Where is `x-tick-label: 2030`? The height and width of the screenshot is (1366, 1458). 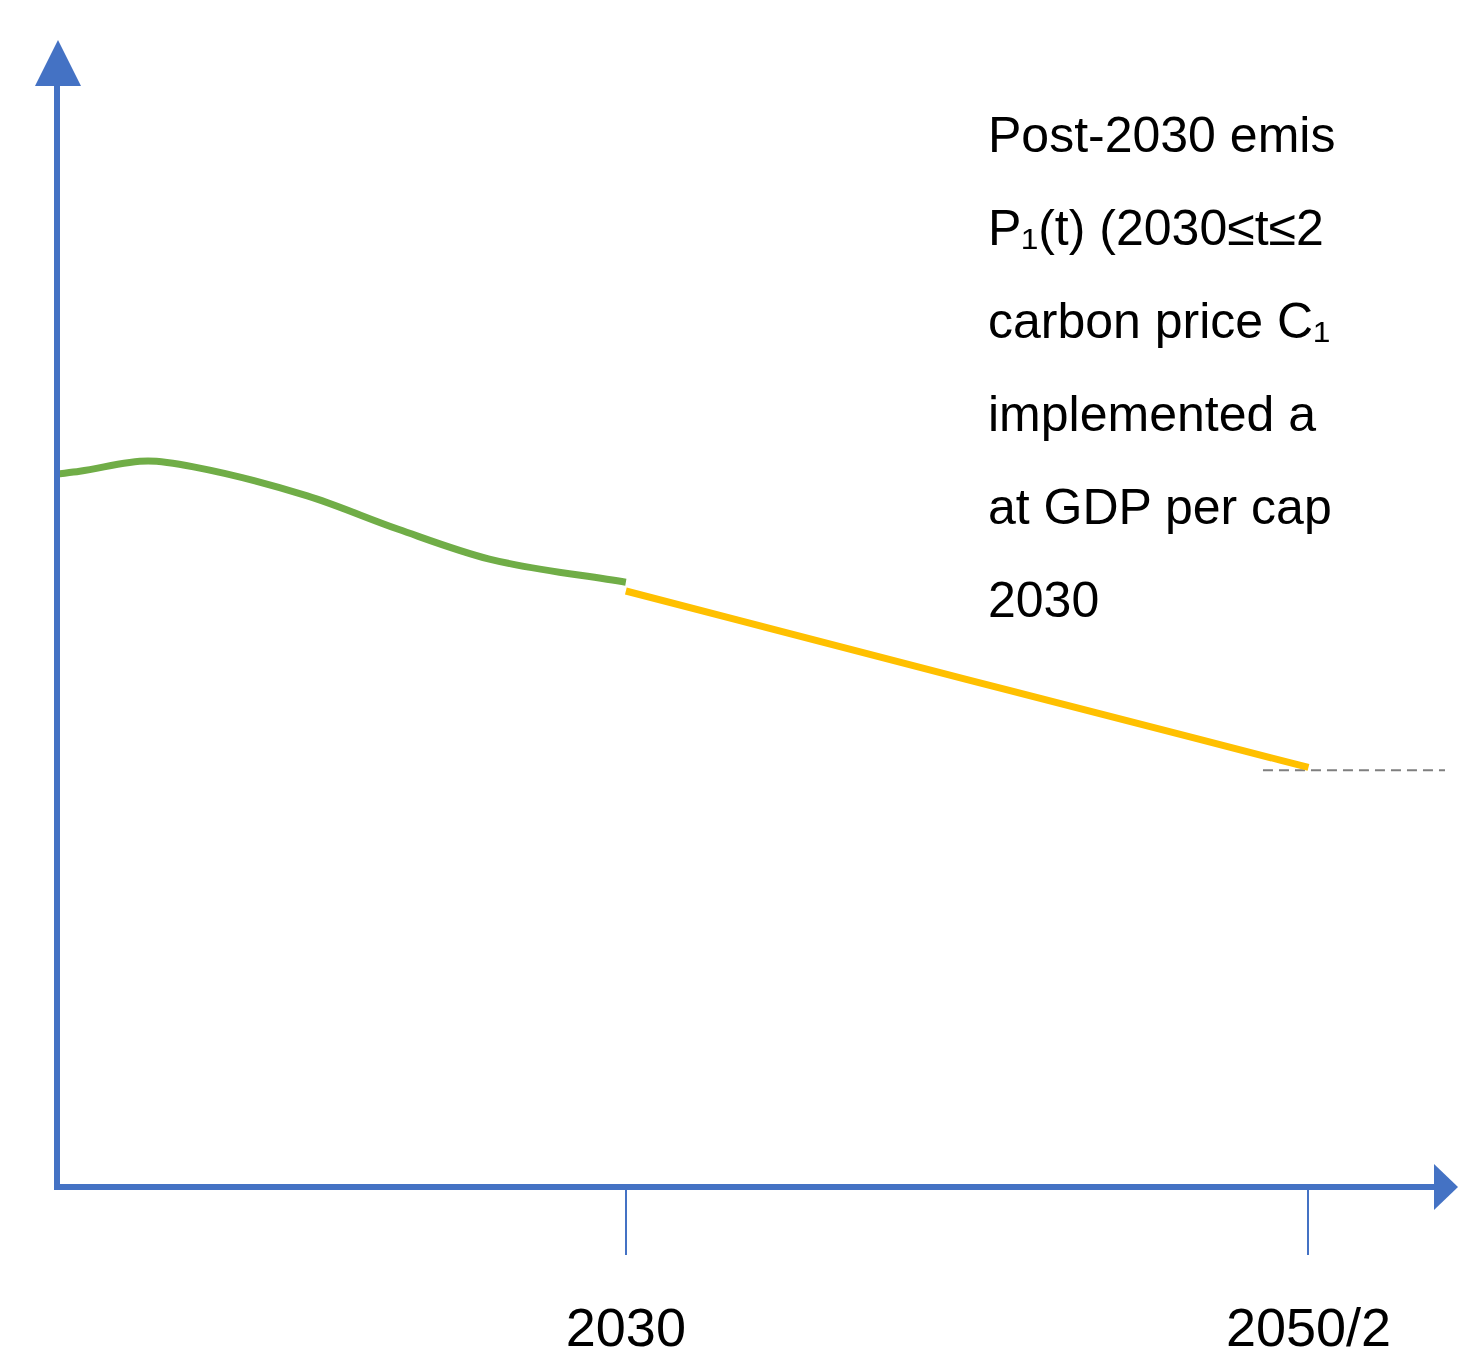
x-tick-label: 2030 is located at coordinates (625, 1327).